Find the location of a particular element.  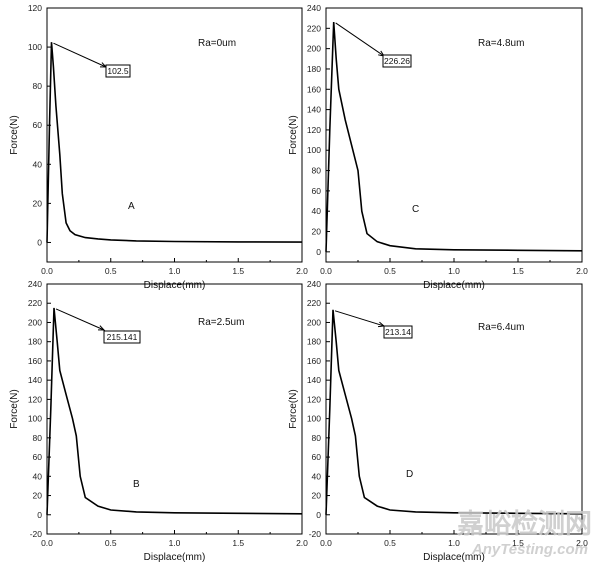

peak-value-label: 102.5 is located at coordinates (118, 71).